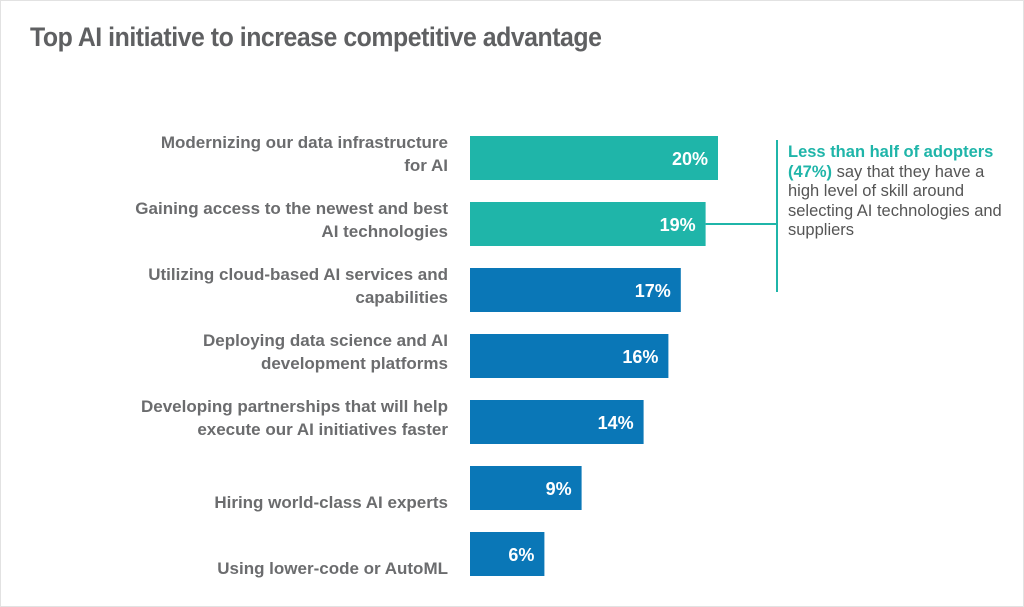 The width and height of the screenshot is (1024, 607). What do you see at coordinates (891, 162) in the screenshot?
I see `annotation-highlight: Less than half of adopters (47%)` at bounding box center [891, 162].